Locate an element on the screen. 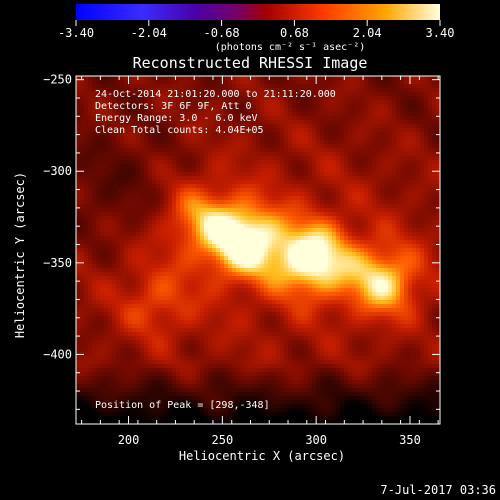  colorbar-ticks: -3.40 -2.04 -0.68 0.68 2.04 3.40 is located at coordinates (256, 30).